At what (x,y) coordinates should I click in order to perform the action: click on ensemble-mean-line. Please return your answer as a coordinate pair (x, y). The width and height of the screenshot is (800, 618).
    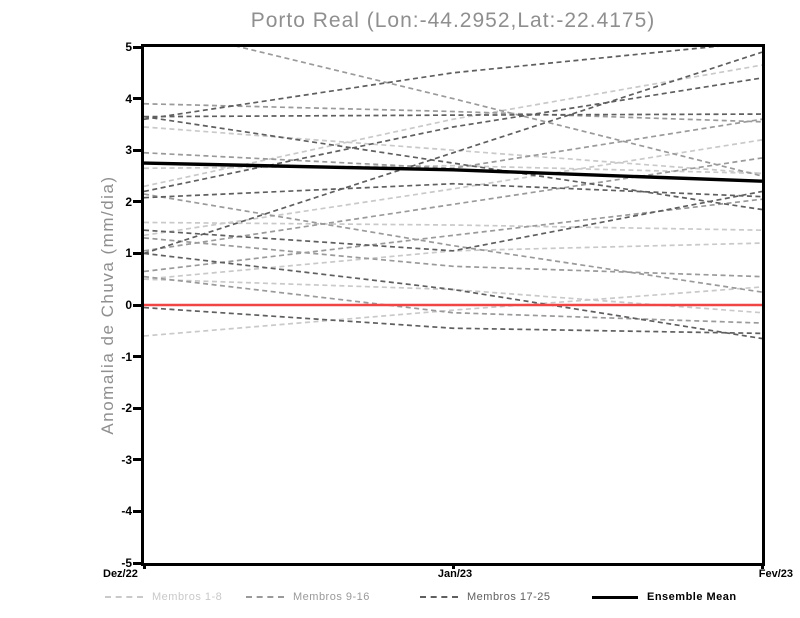
    Looking at the image, I should click on (453, 172).